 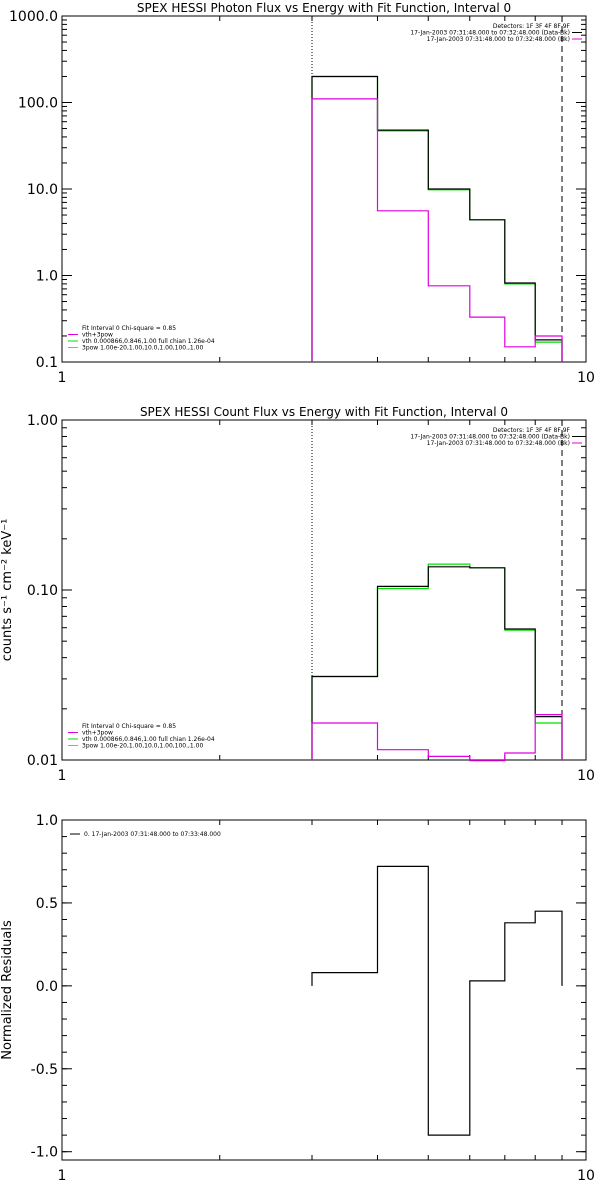 What do you see at coordinates (44, 1070) in the screenshot?
I see `y-tick-label: -0.5` at bounding box center [44, 1070].